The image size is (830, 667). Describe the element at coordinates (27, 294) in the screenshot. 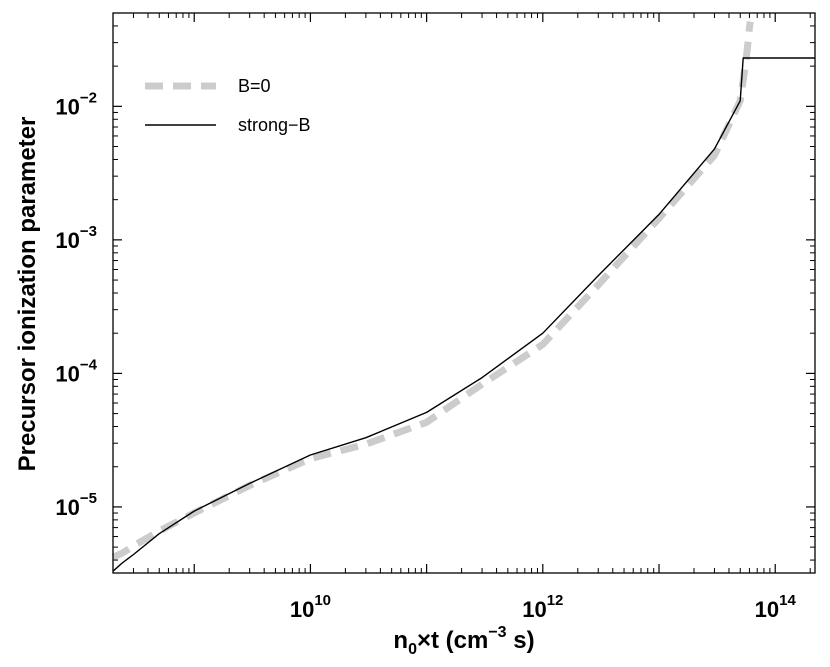

I see `y-axis-title: Precursor ionization parameter` at that location.